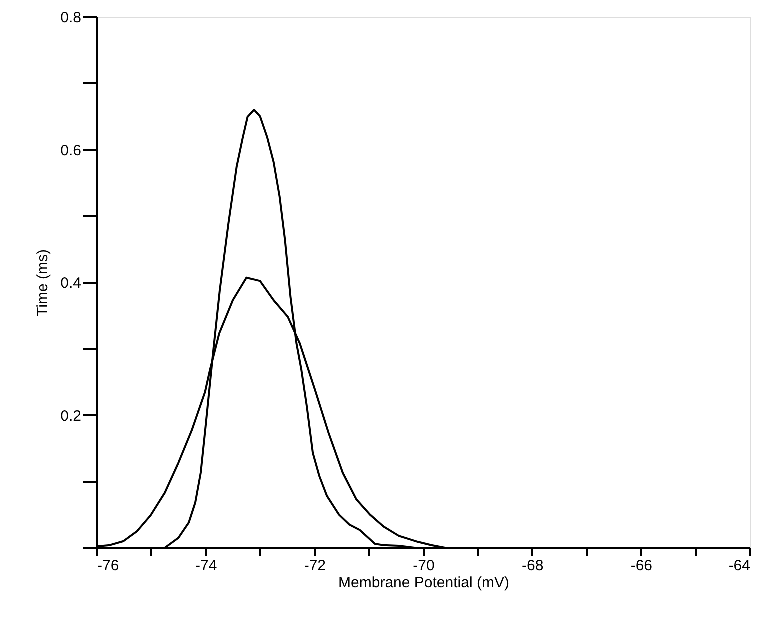 The height and width of the screenshot is (619, 767). I want to click on x-tick-label: -74, so click(206, 566).